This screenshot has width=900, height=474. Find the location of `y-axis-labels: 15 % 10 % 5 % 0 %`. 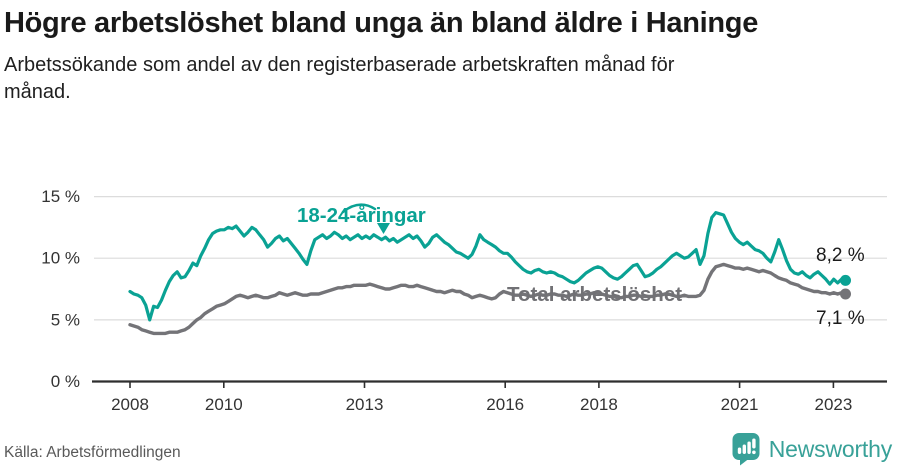

y-axis-labels: 15 % 10 % 5 % 0 % is located at coordinates (60, 289).